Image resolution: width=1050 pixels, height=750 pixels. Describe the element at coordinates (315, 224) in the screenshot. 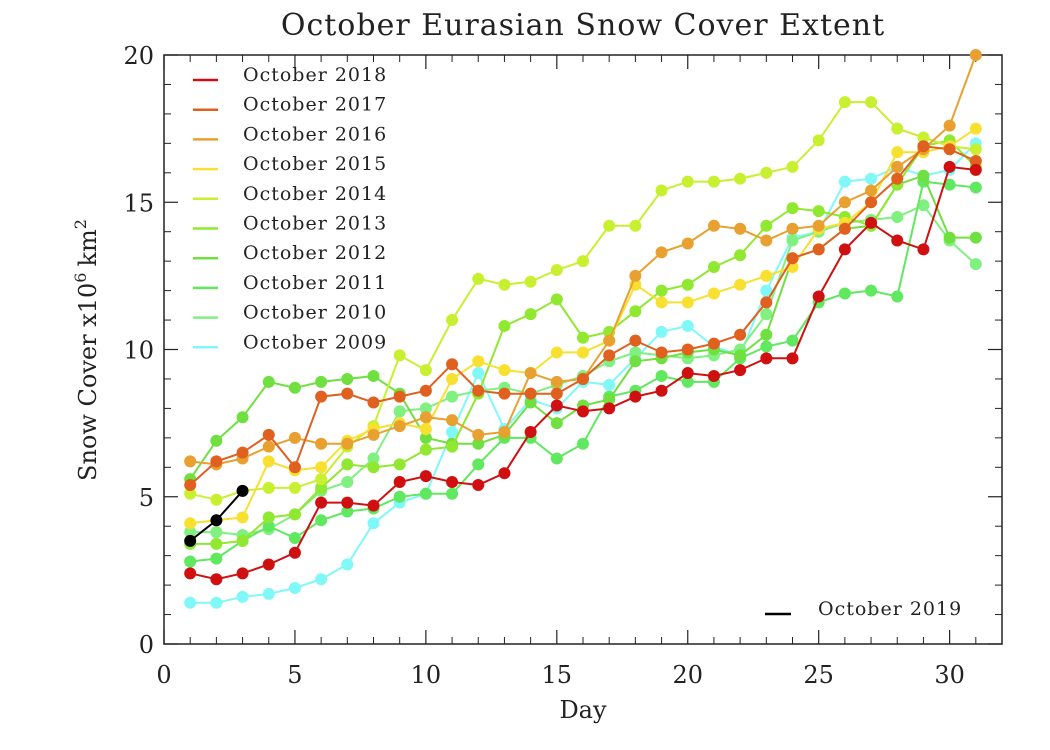

I see `legend-label: October 2013` at that location.